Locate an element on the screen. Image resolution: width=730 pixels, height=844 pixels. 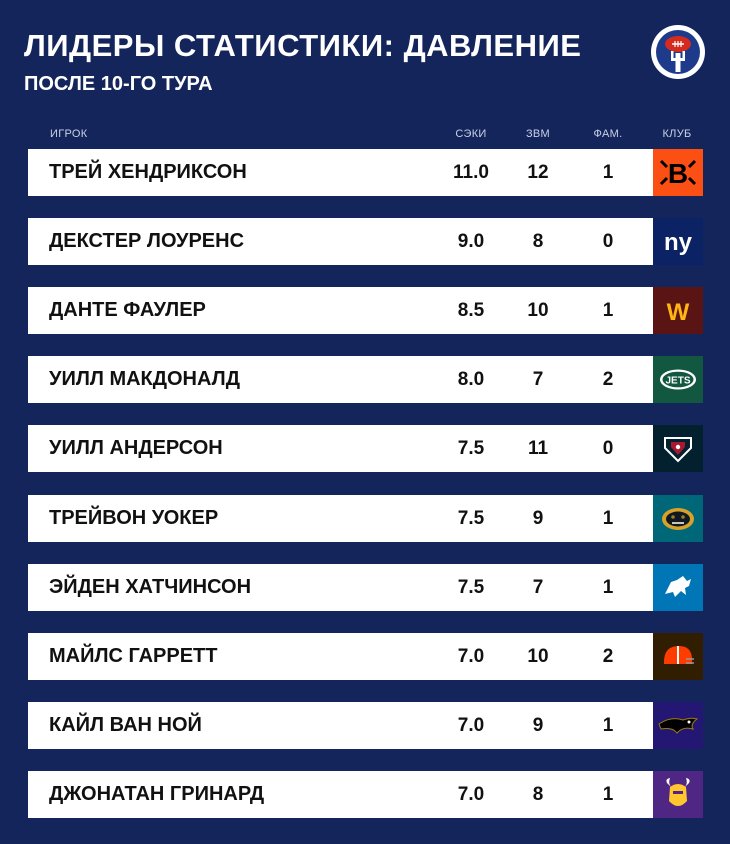
table-row: МАЙЛС ГАРРЕТТ 7.0 10 2 is located at coordinates (365, 656).